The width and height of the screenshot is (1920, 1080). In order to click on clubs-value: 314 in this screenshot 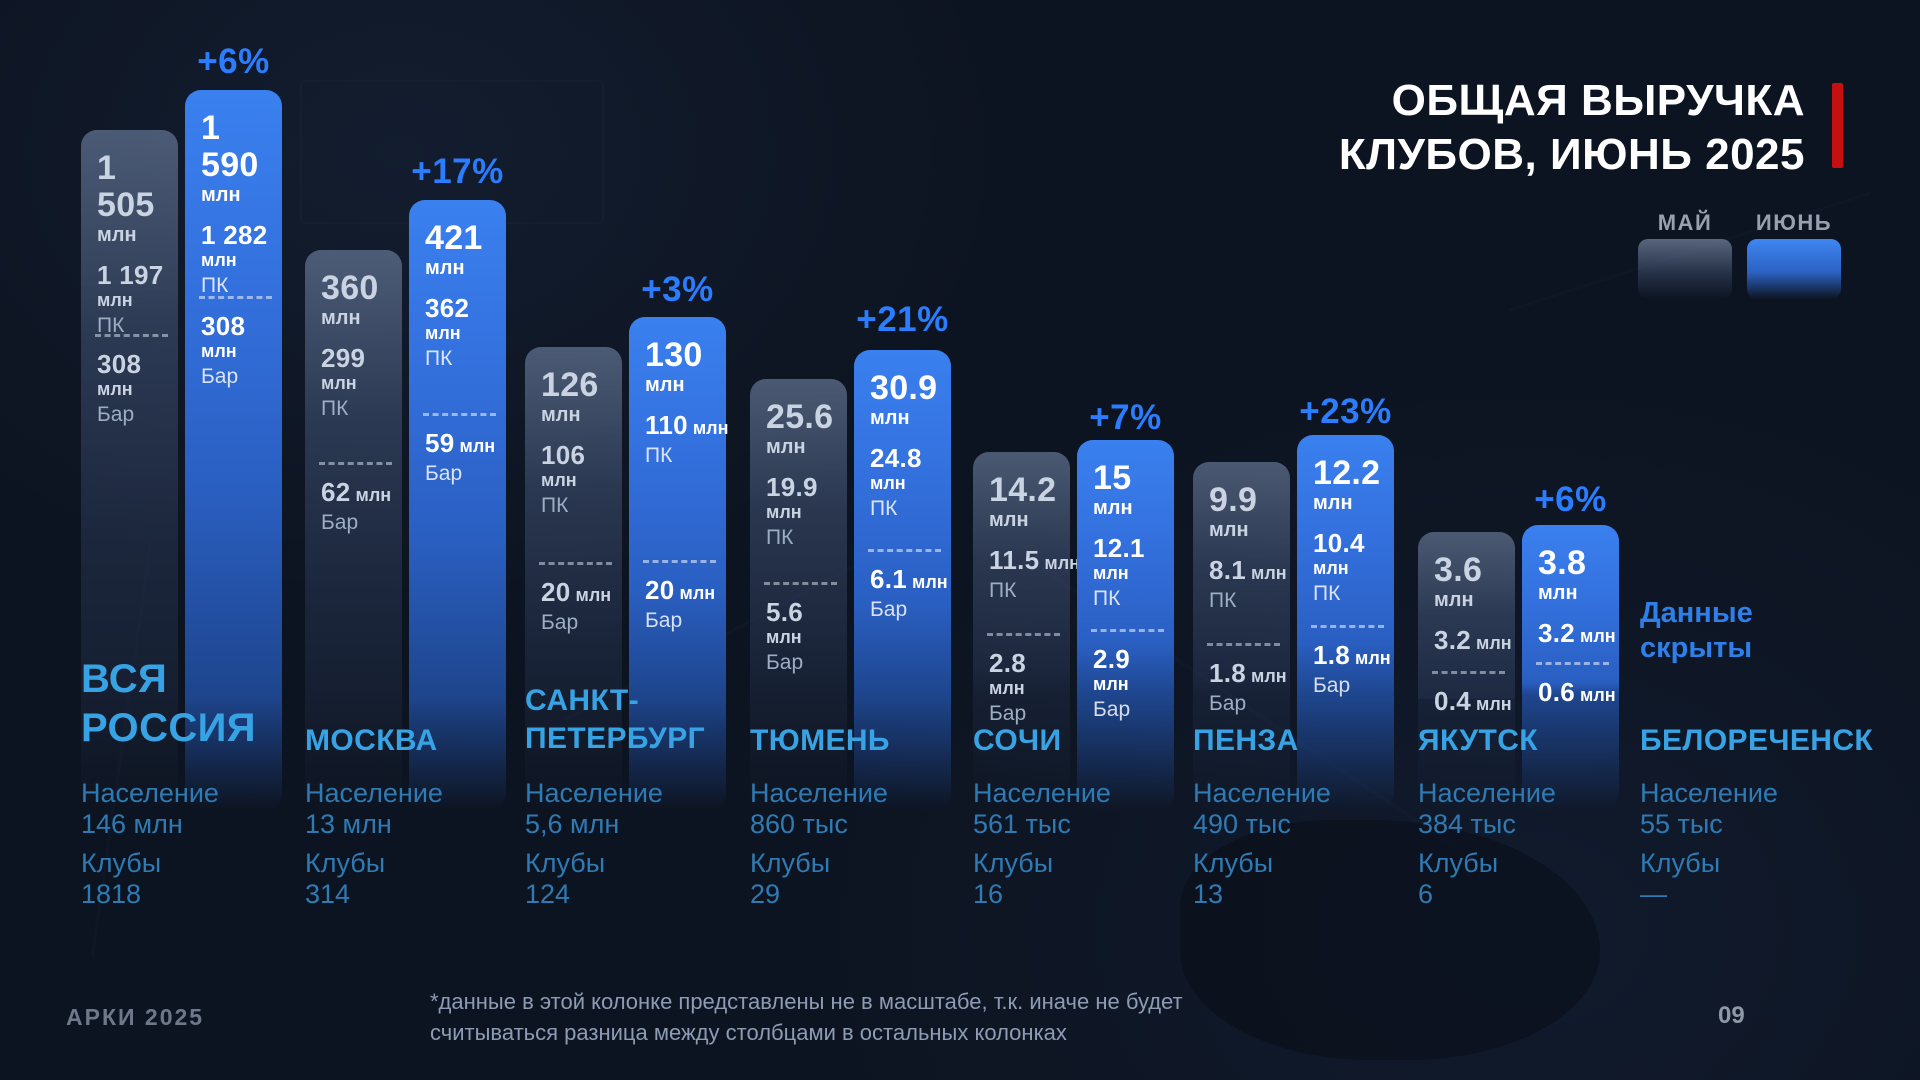, I will do `click(328, 894)`.